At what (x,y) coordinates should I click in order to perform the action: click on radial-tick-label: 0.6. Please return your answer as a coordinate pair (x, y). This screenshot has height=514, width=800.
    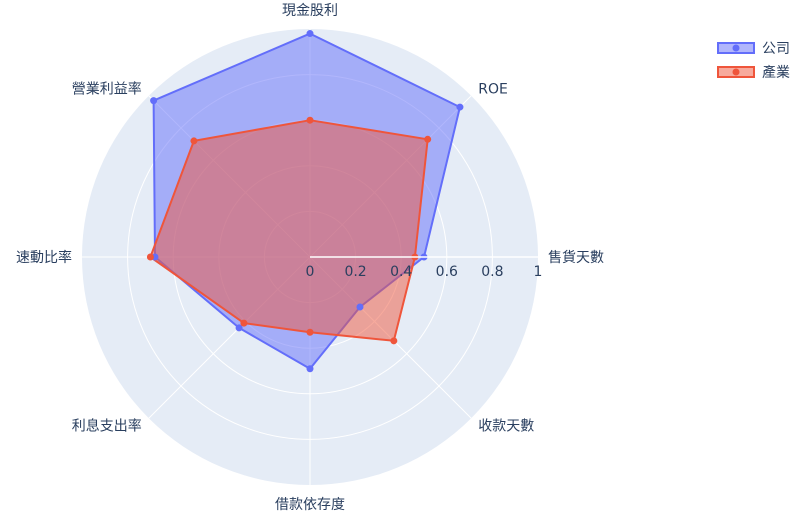
    Looking at the image, I should click on (447, 272).